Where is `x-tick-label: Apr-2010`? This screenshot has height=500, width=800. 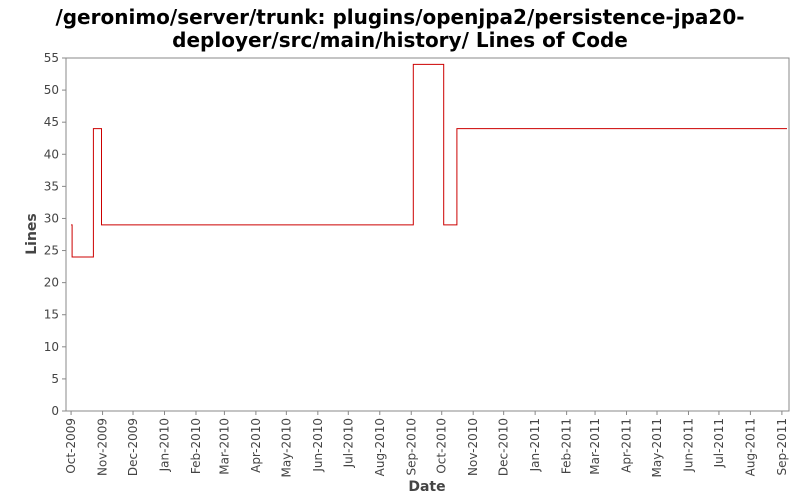 x-tick-label: Apr-2010 is located at coordinates (256, 445).